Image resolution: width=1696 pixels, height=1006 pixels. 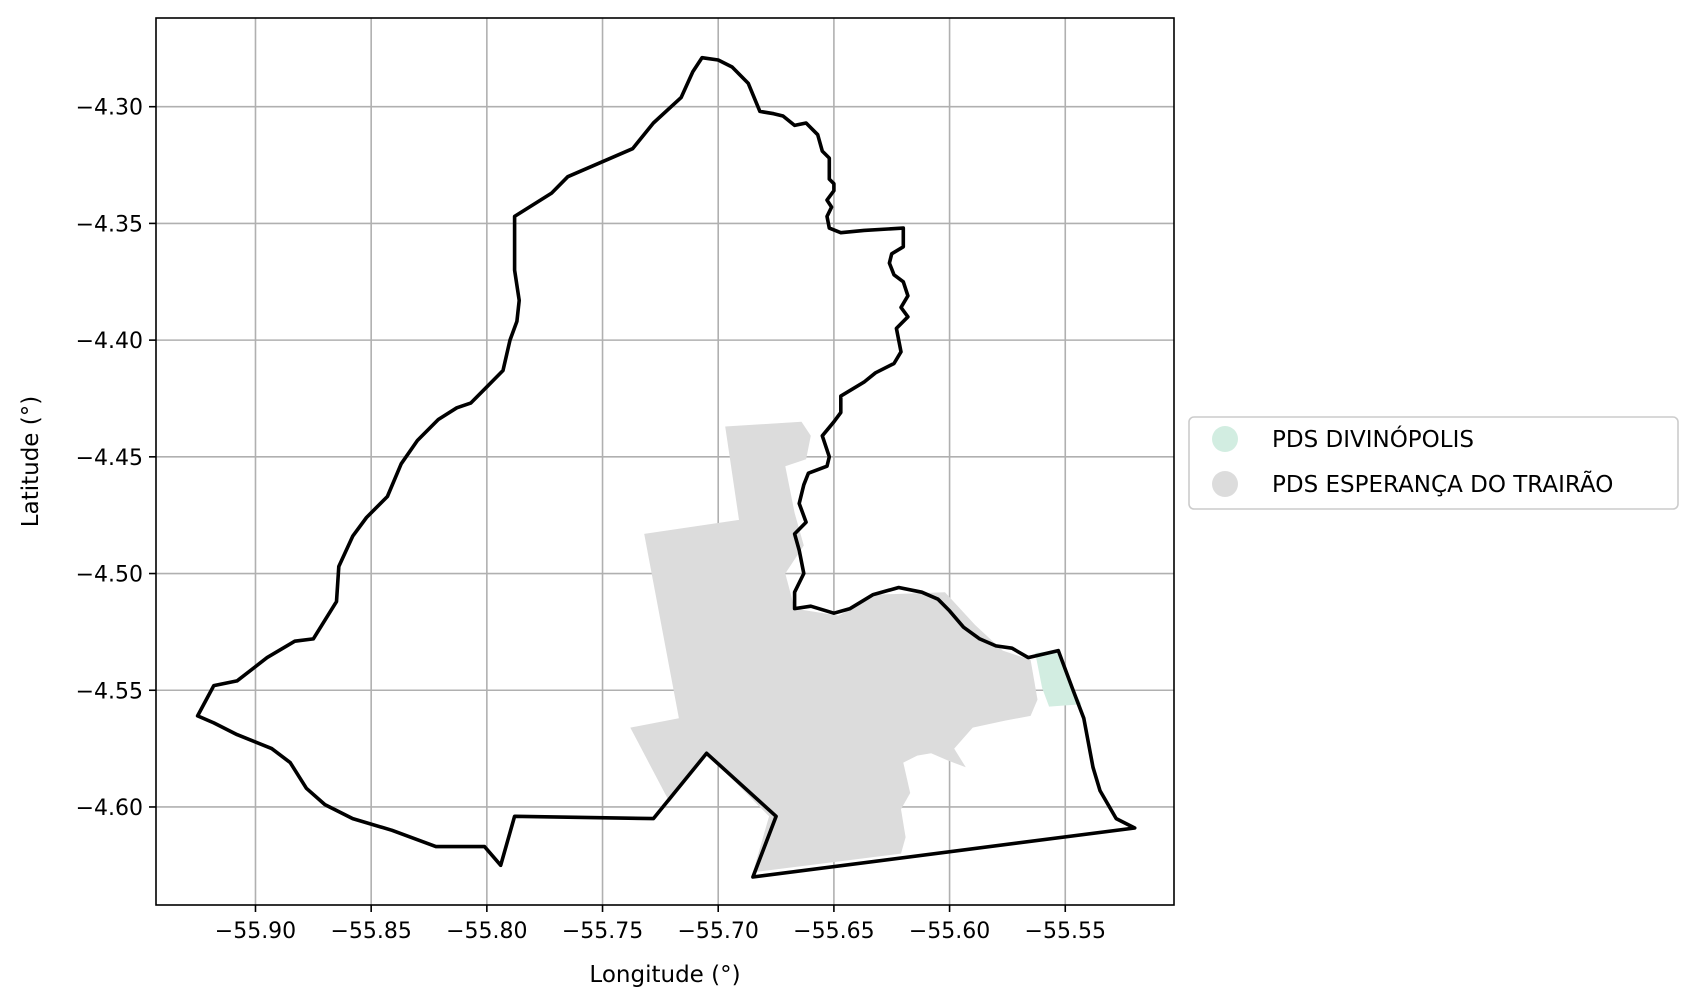 What do you see at coordinates (109, 108) in the screenshot?
I see `y-tick-label: −4.30` at bounding box center [109, 108].